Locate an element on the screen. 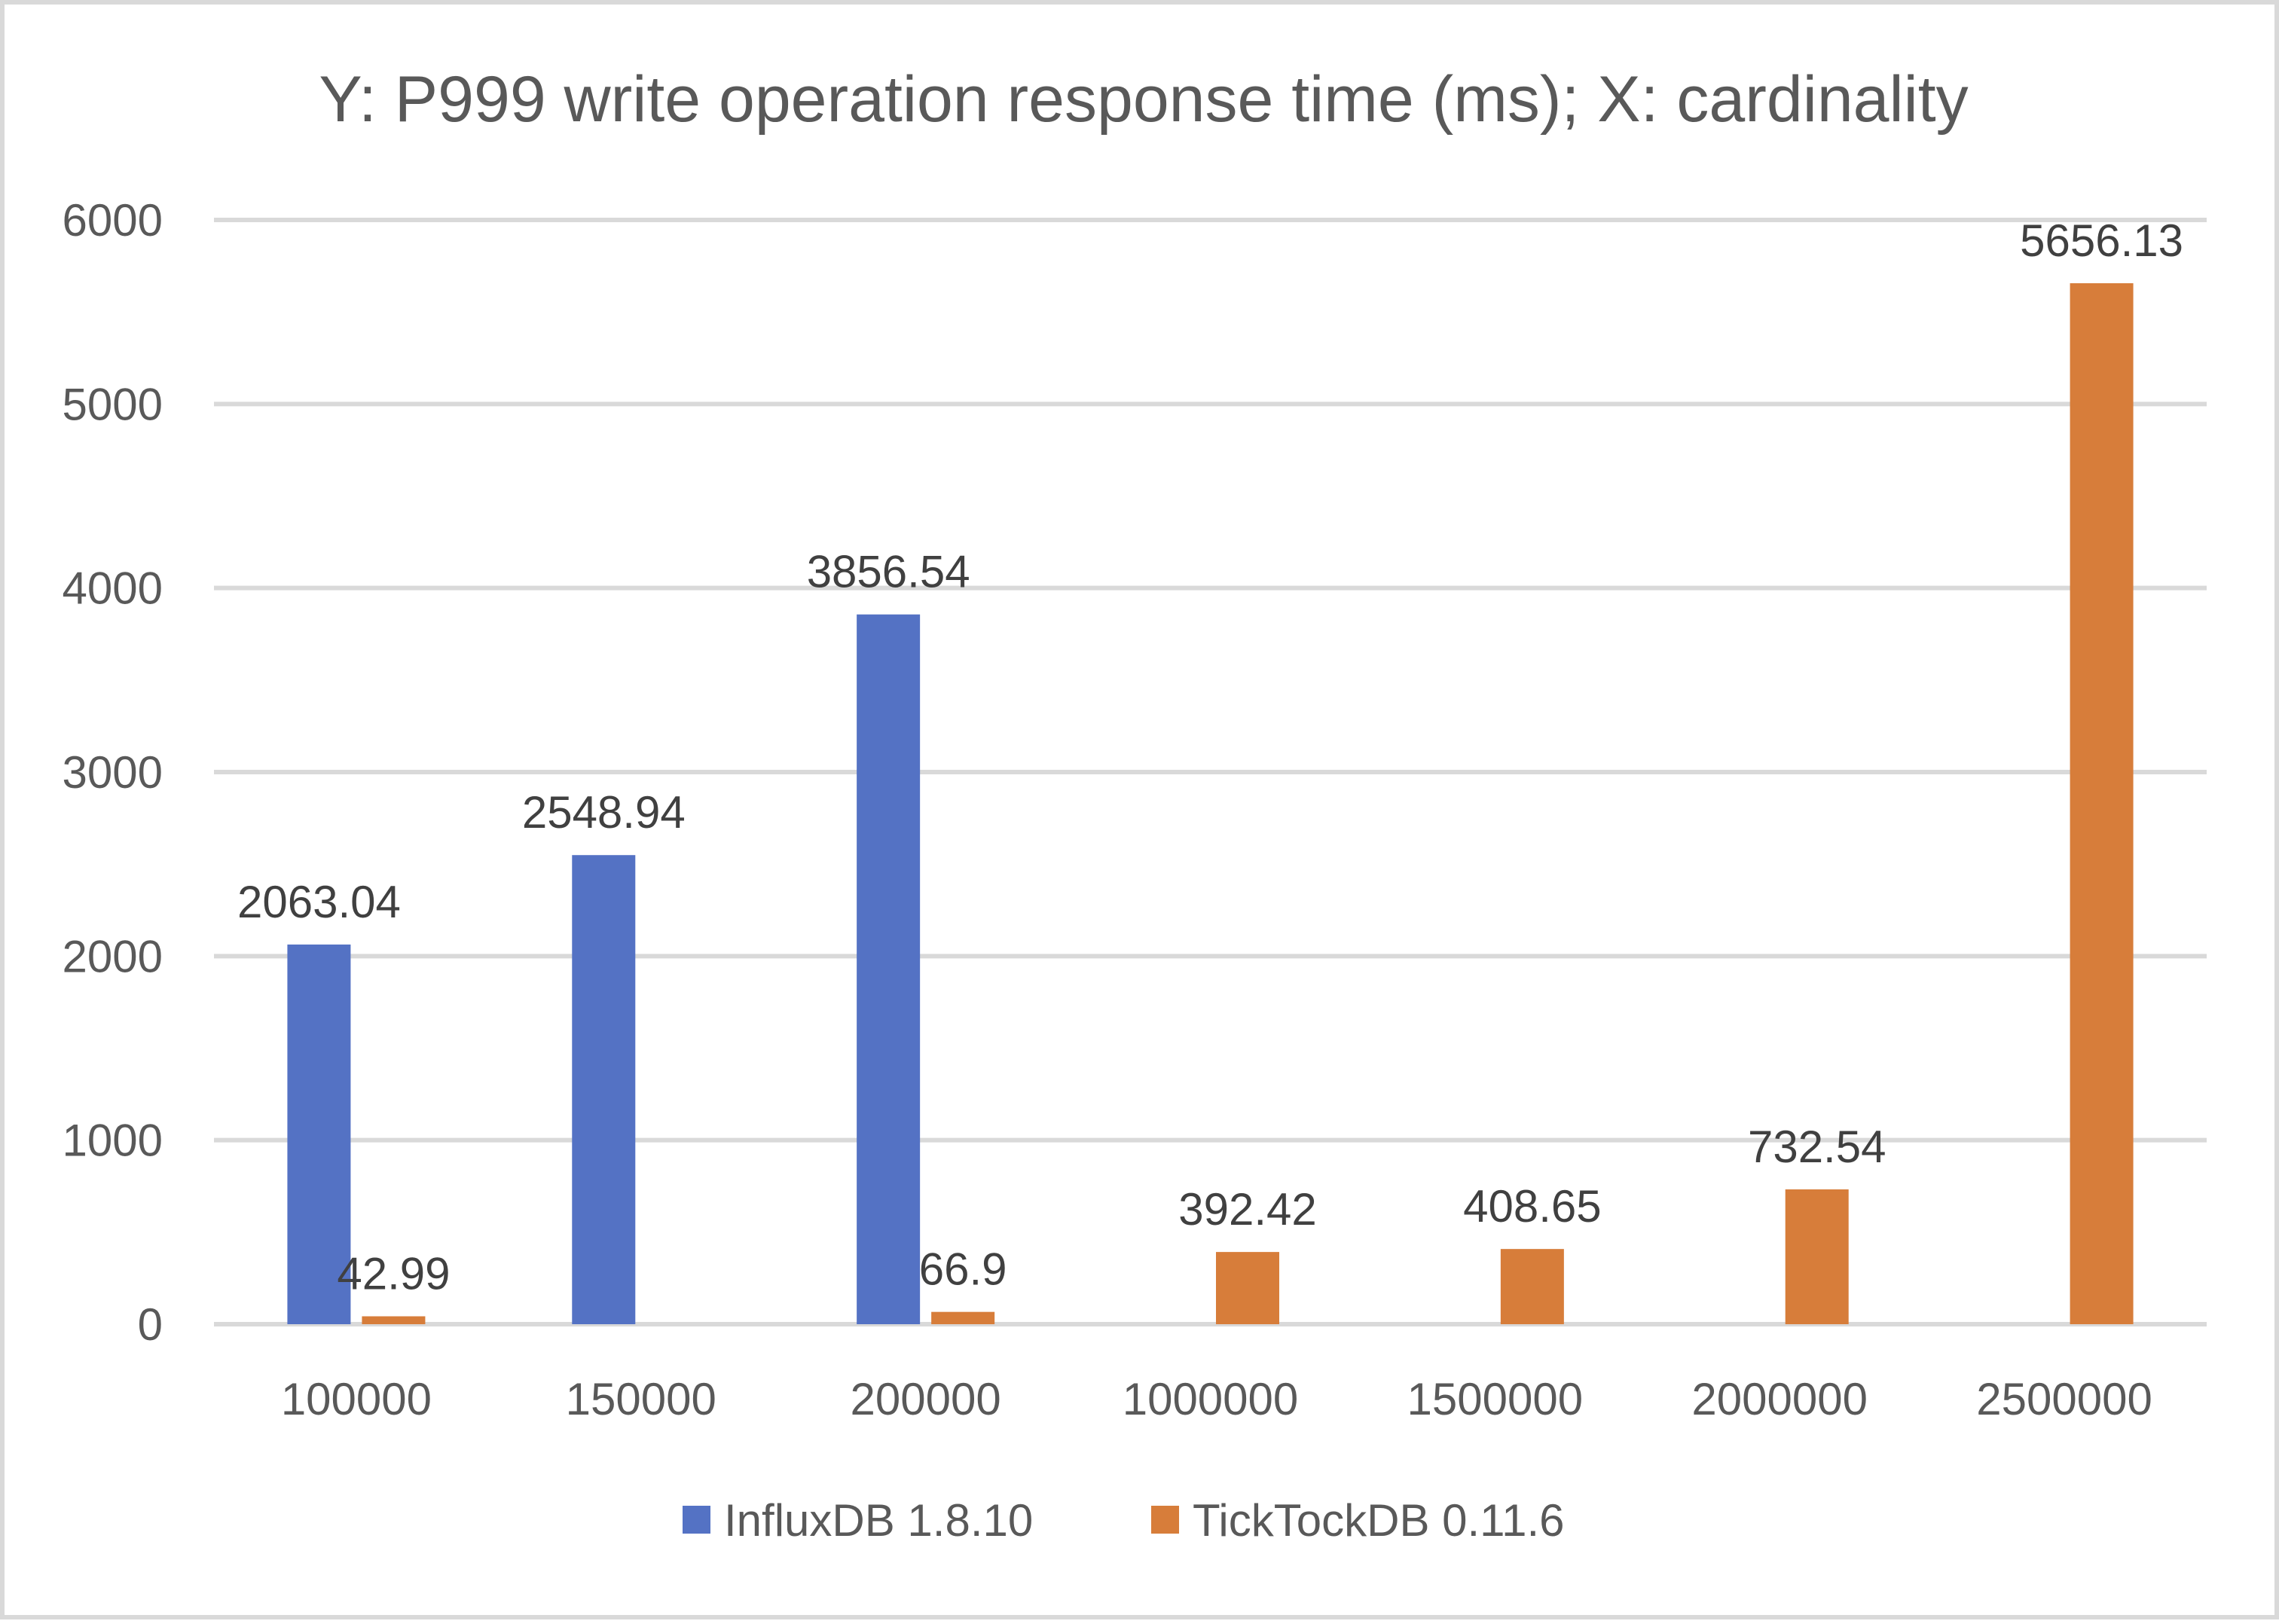 The image size is (2279, 1624). data-label: 66.9 is located at coordinates (963, 1270).